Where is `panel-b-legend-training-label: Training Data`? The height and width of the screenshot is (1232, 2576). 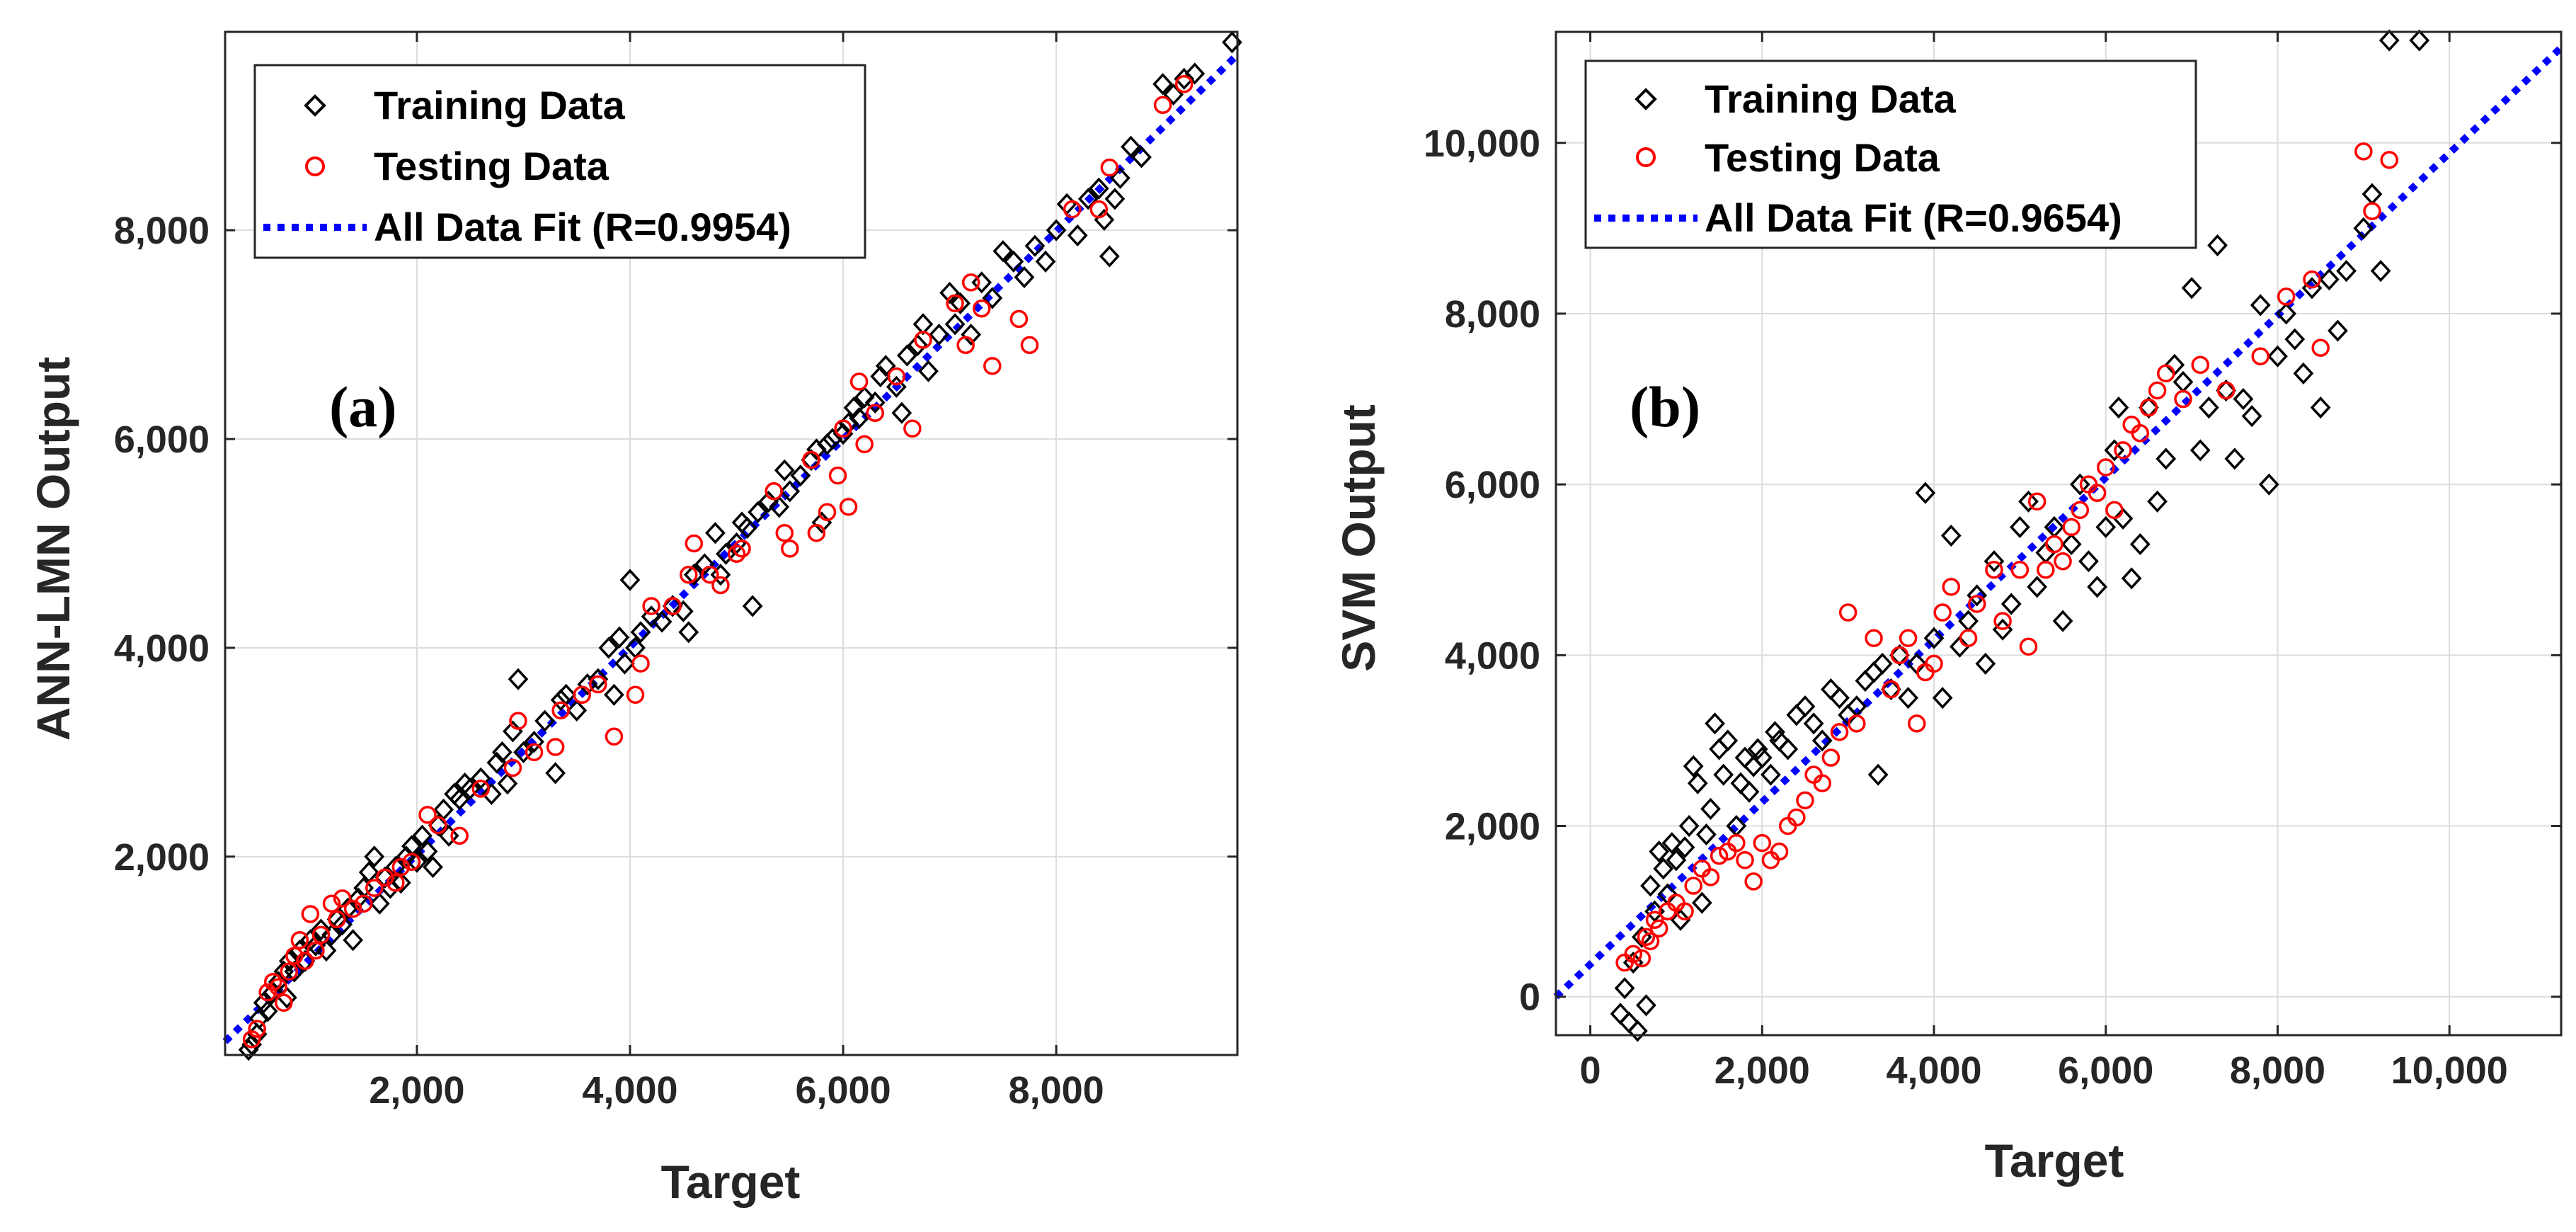
panel-b-legend-training-label: Training Data is located at coordinates (1831, 99).